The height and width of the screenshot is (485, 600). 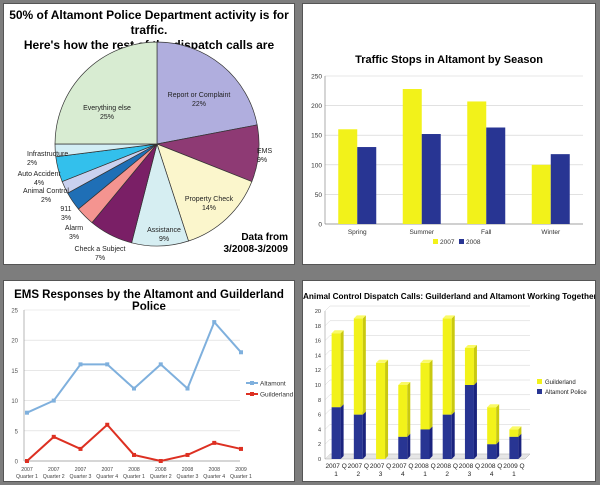 What do you see at coordinates (39, 183) in the screenshot?
I see `pie-slice-pct: 4%` at bounding box center [39, 183].